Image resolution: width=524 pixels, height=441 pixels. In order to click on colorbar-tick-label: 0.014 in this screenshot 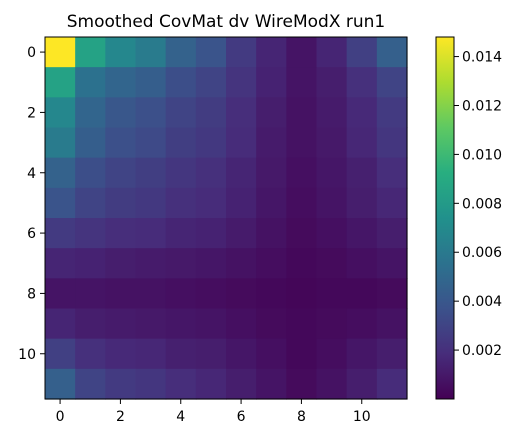, I will do `click(482, 58)`.